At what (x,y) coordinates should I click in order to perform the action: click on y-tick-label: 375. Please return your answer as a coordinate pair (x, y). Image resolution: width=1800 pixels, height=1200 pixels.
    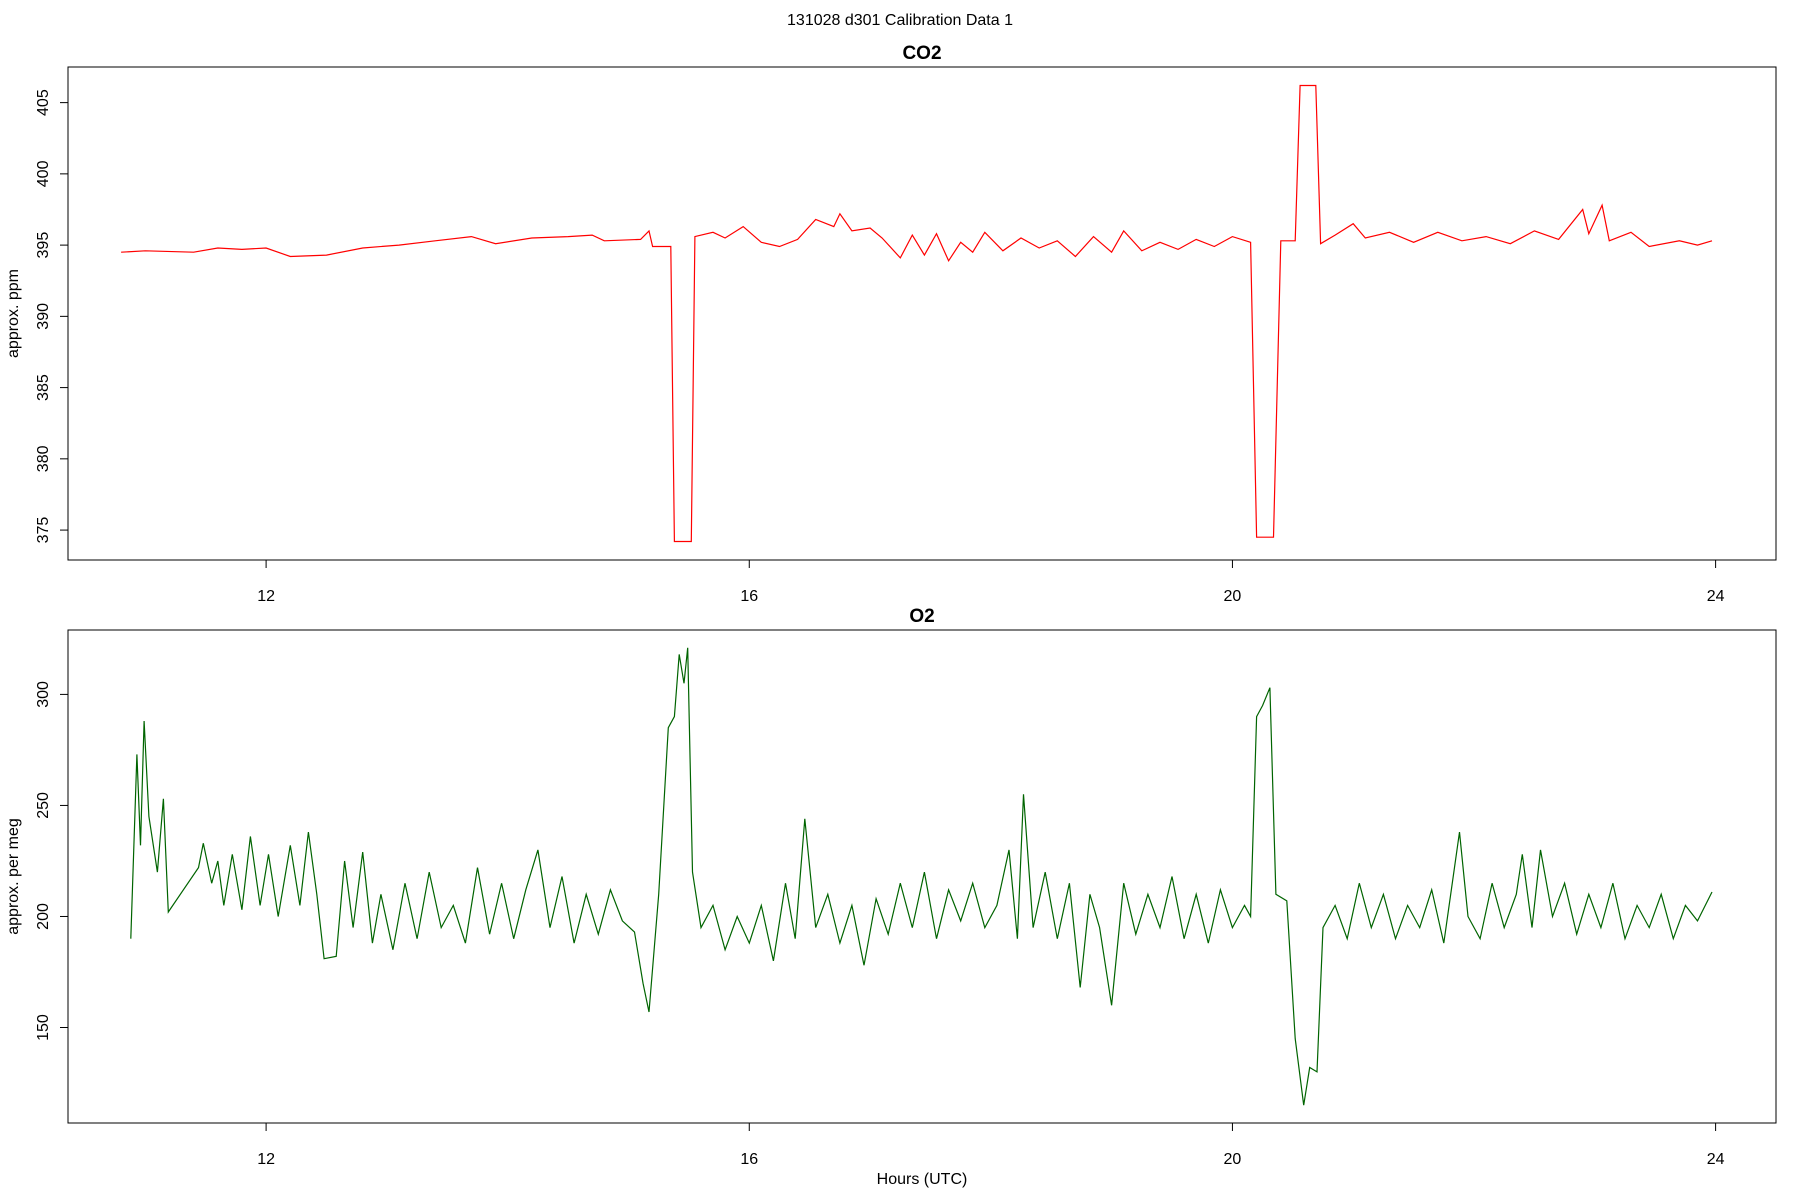
    Looking at the image, I should click on (43, 530).